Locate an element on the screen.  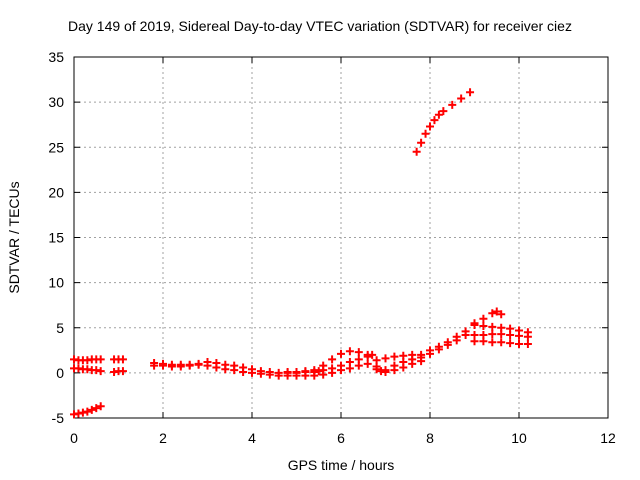
x-tick-label: 10 is located at coordinates (519, 438).